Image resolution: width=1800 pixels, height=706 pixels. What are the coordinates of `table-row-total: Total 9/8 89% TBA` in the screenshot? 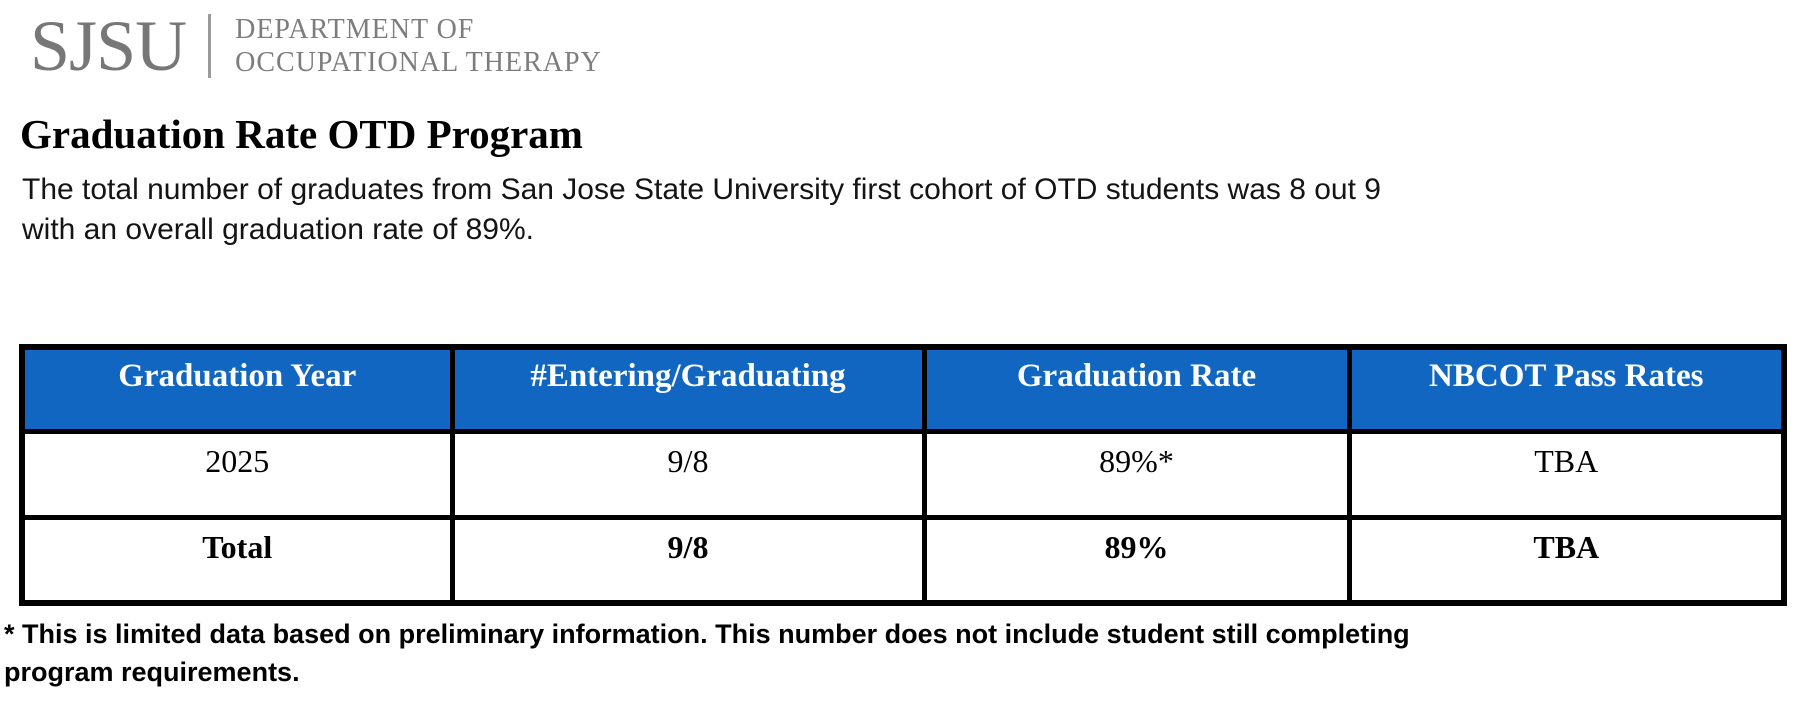 It's located at (903, 560).